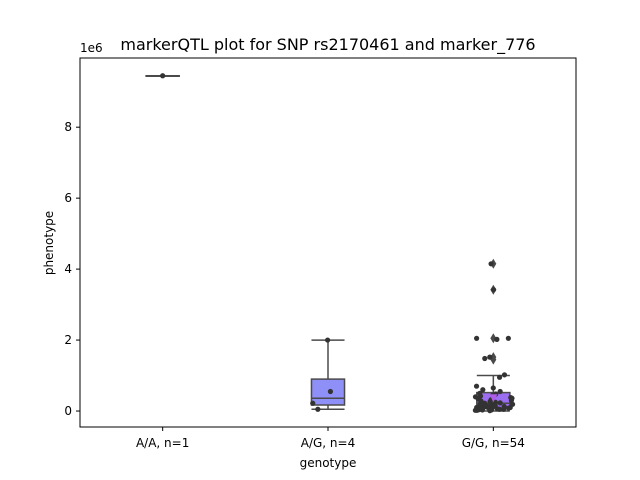 The height and width of the screenshot is (480, 640). What do you see at coordinates (493, 443) in the screenshot?
I see `x-tick-label: G/G, n=54` at bounding box center [493, 443].